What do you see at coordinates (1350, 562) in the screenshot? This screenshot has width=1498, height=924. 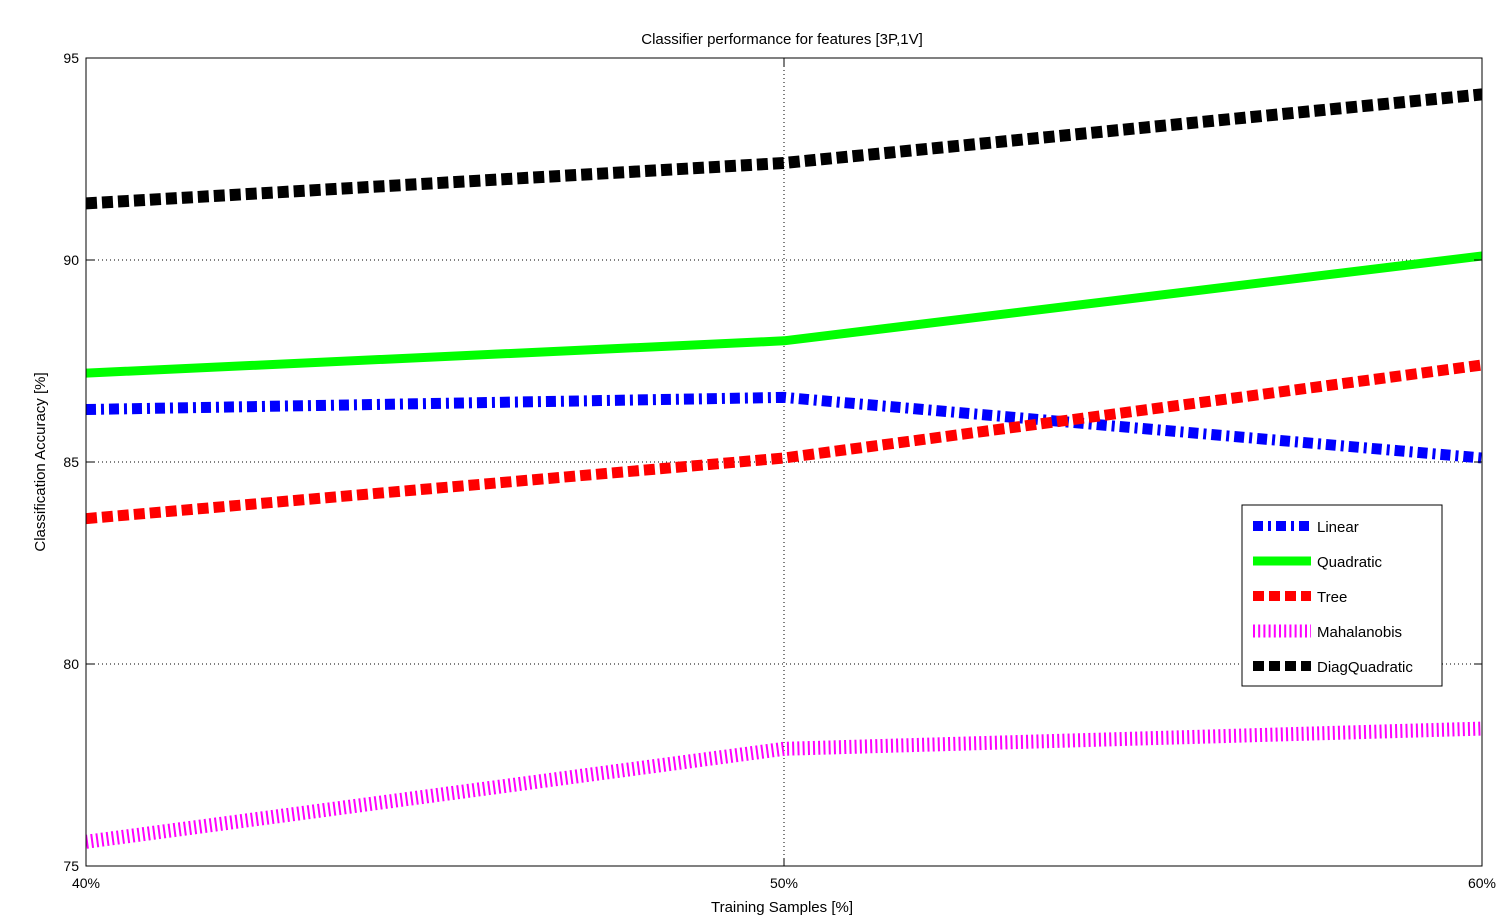 I see `legend-label-quadratic: Quadratic` at bounding box center [1350, 562].